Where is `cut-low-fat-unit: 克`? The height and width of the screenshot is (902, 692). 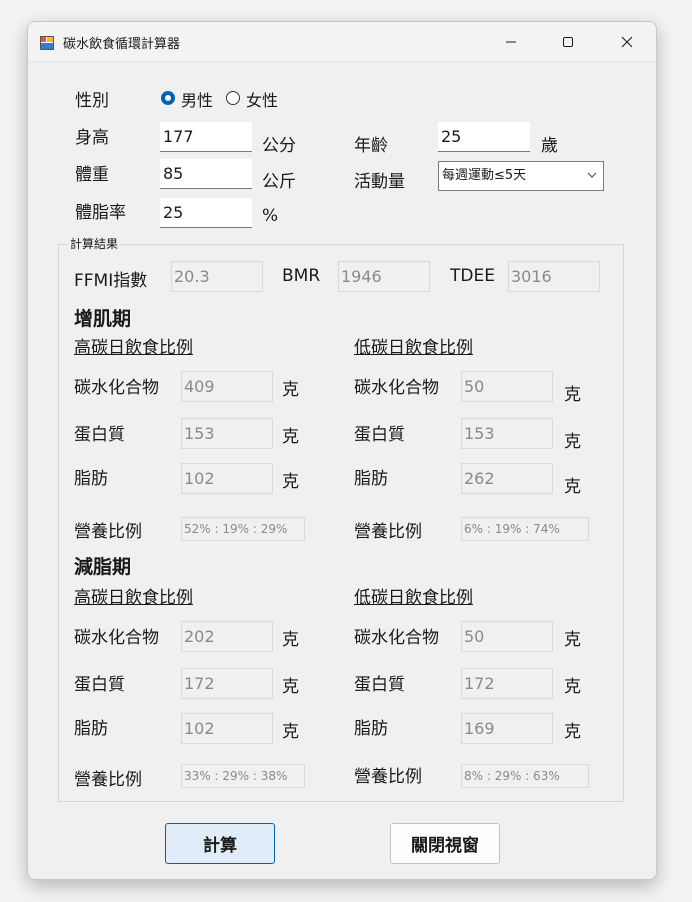 cut-low-fat-unit: 克 is located at coordinates (572, 732).